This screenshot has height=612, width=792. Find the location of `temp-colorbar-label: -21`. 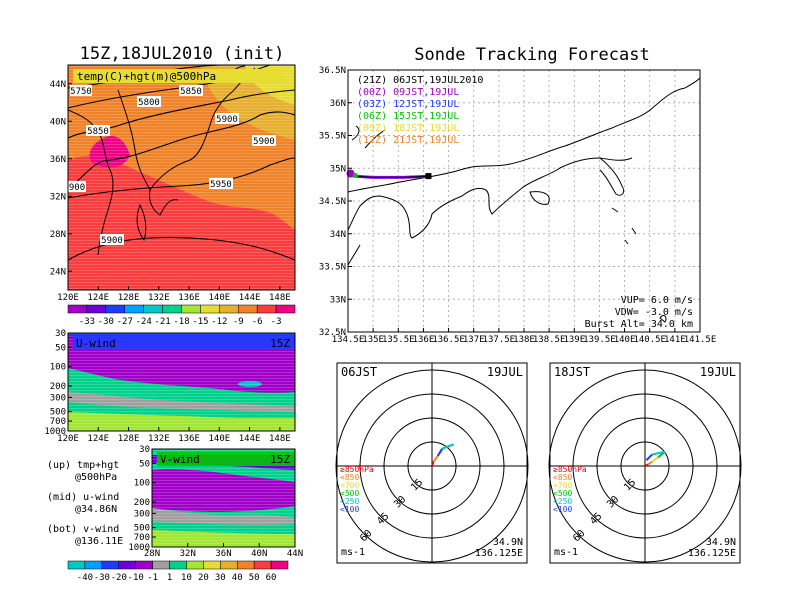

temp-colorbar-label: -21 is located at coordinates (162, 322).